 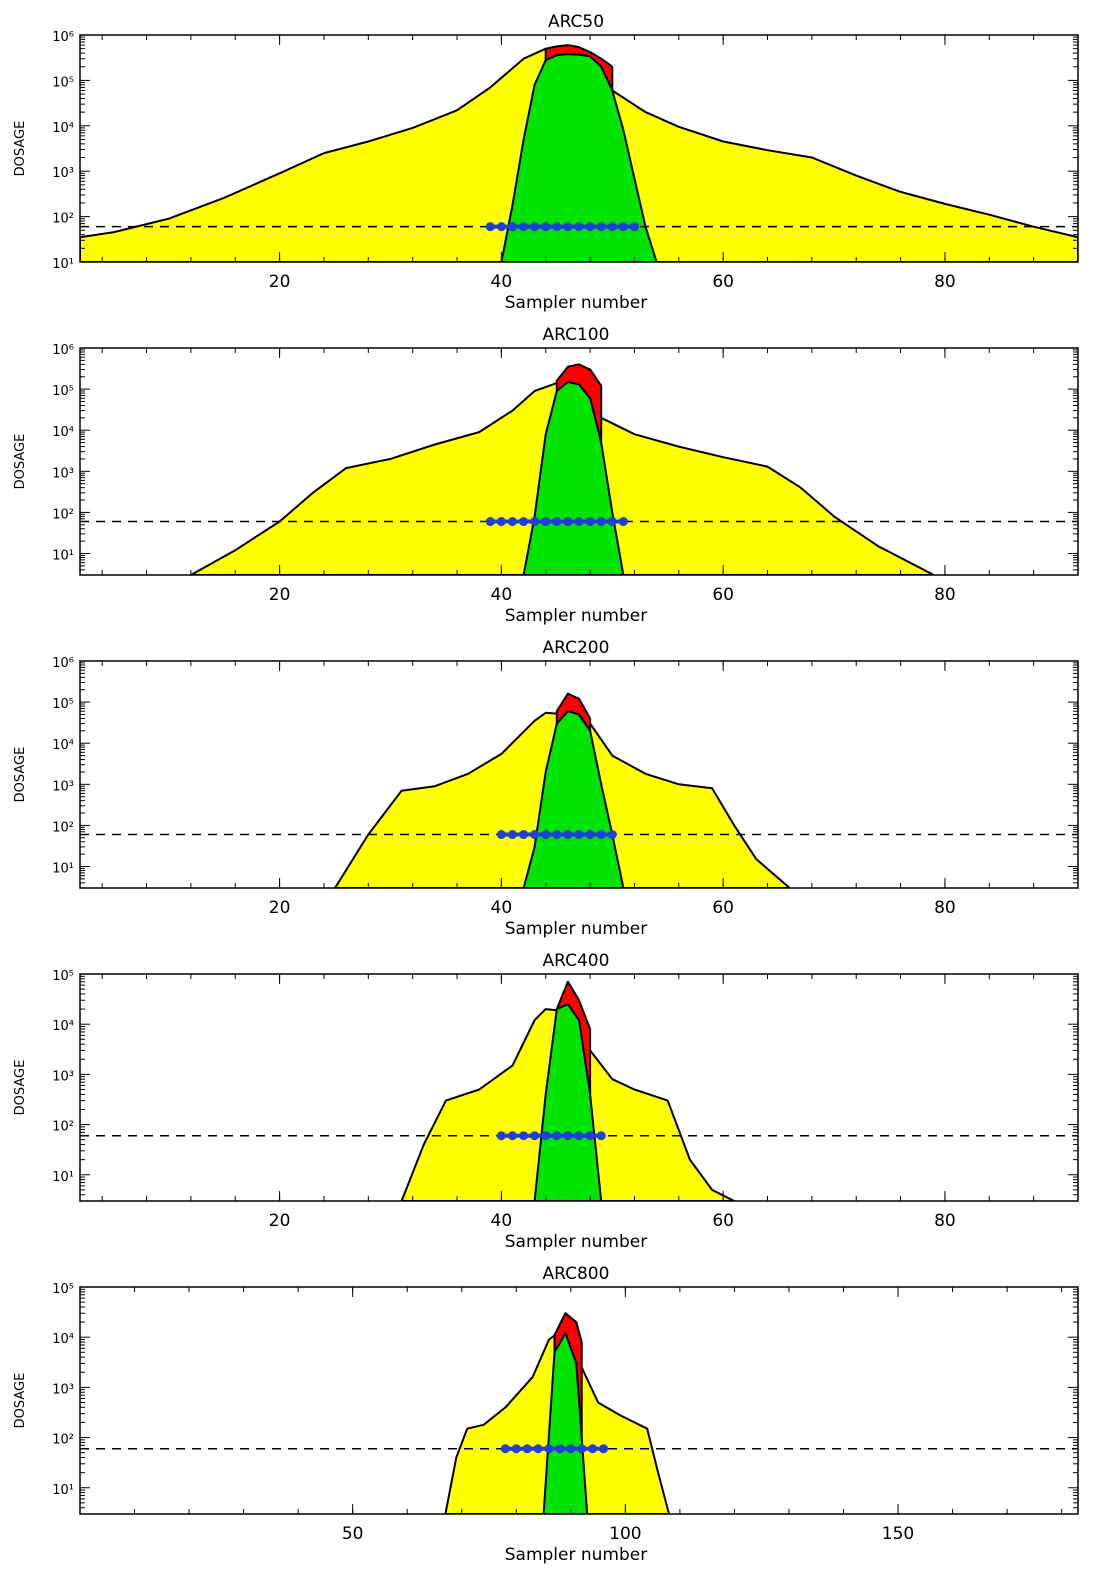 What do you see at coordinates (353, 1534) in the screenshot?
I see `x-tick-label: 50` at bounding box center [353, 1534].